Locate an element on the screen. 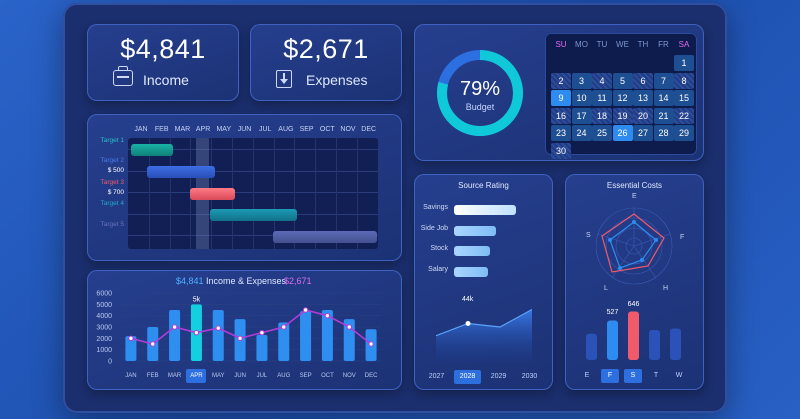 Image resolution: width=800 pixels, height=419 pixels. ie-ytick: 5000 is located at coordinates (104, 305).